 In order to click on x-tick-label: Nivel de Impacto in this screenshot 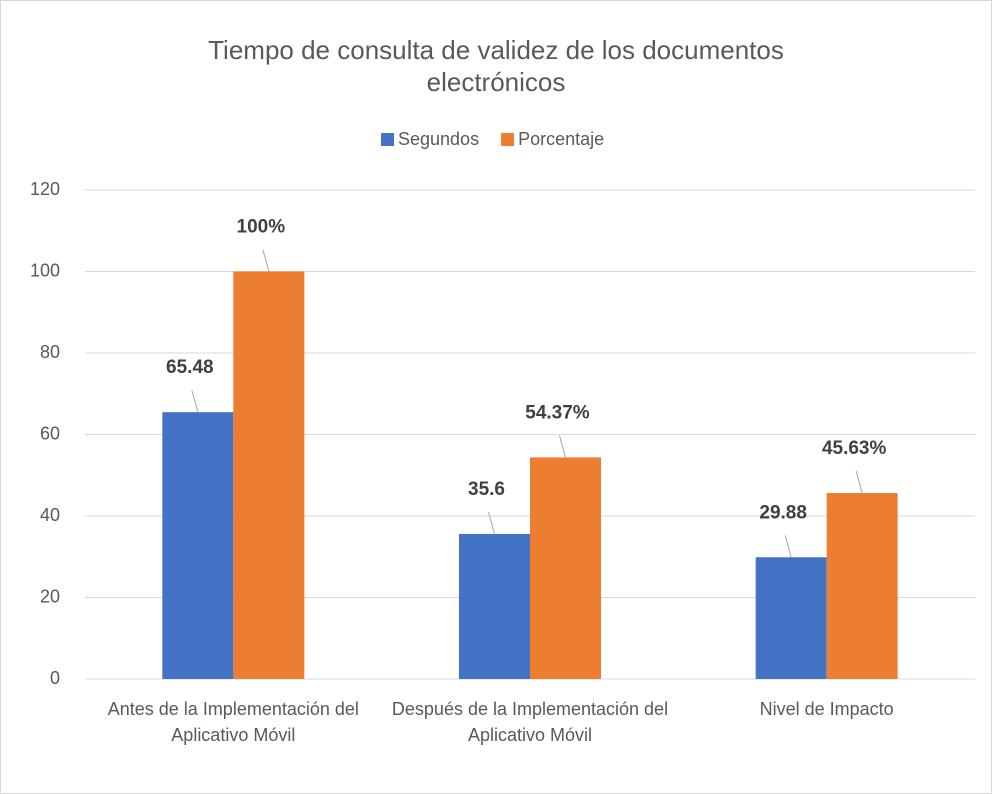, I will do `click(826, 709)`.